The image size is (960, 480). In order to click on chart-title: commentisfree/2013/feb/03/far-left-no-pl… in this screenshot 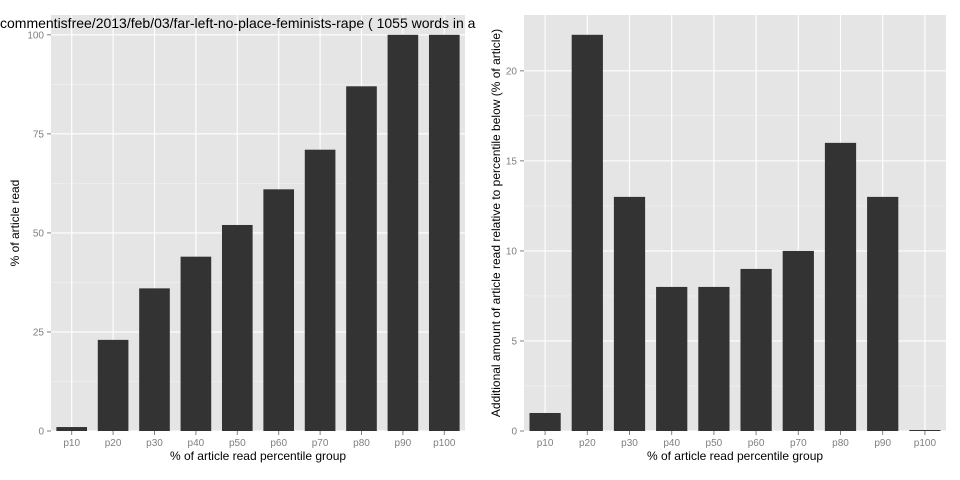, I will do `click(238, 23)`.